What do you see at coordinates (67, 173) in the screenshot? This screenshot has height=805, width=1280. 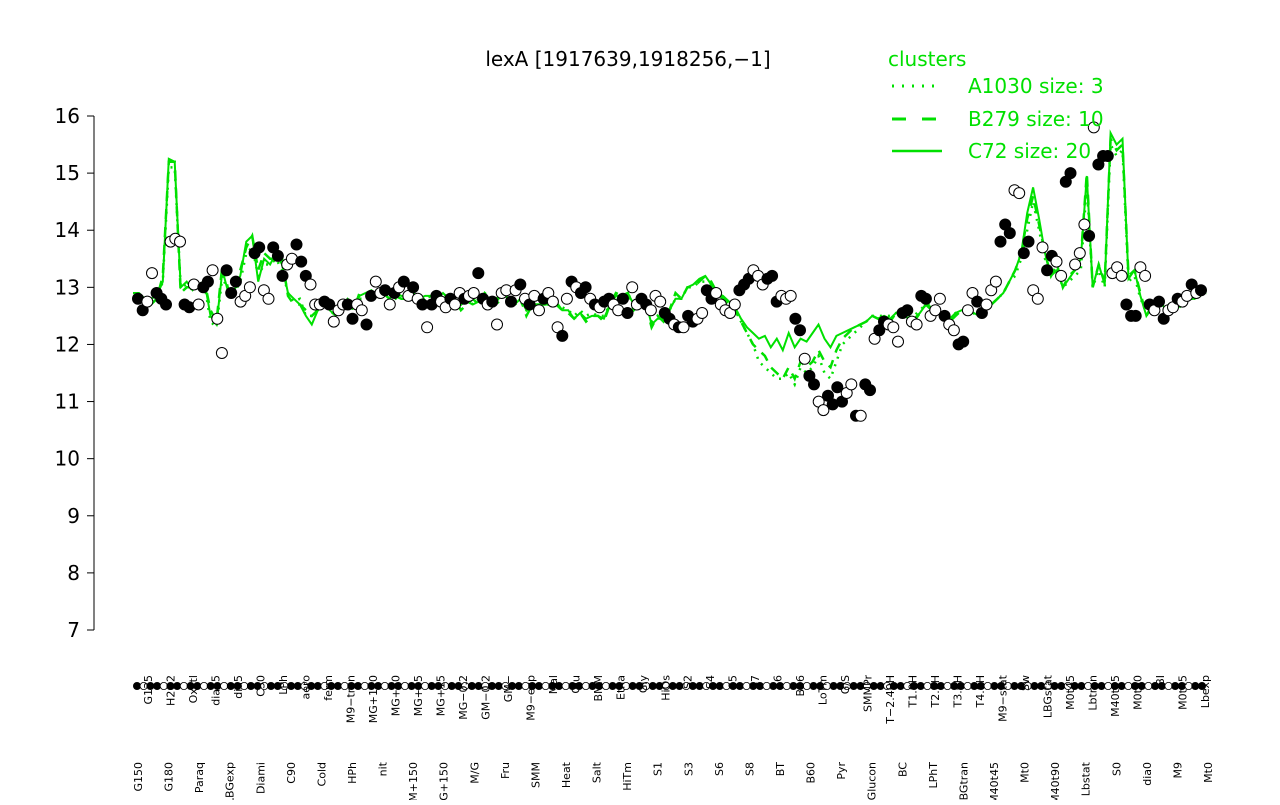 I see `y-tick-label: 15` at bounding box center [67, 173].